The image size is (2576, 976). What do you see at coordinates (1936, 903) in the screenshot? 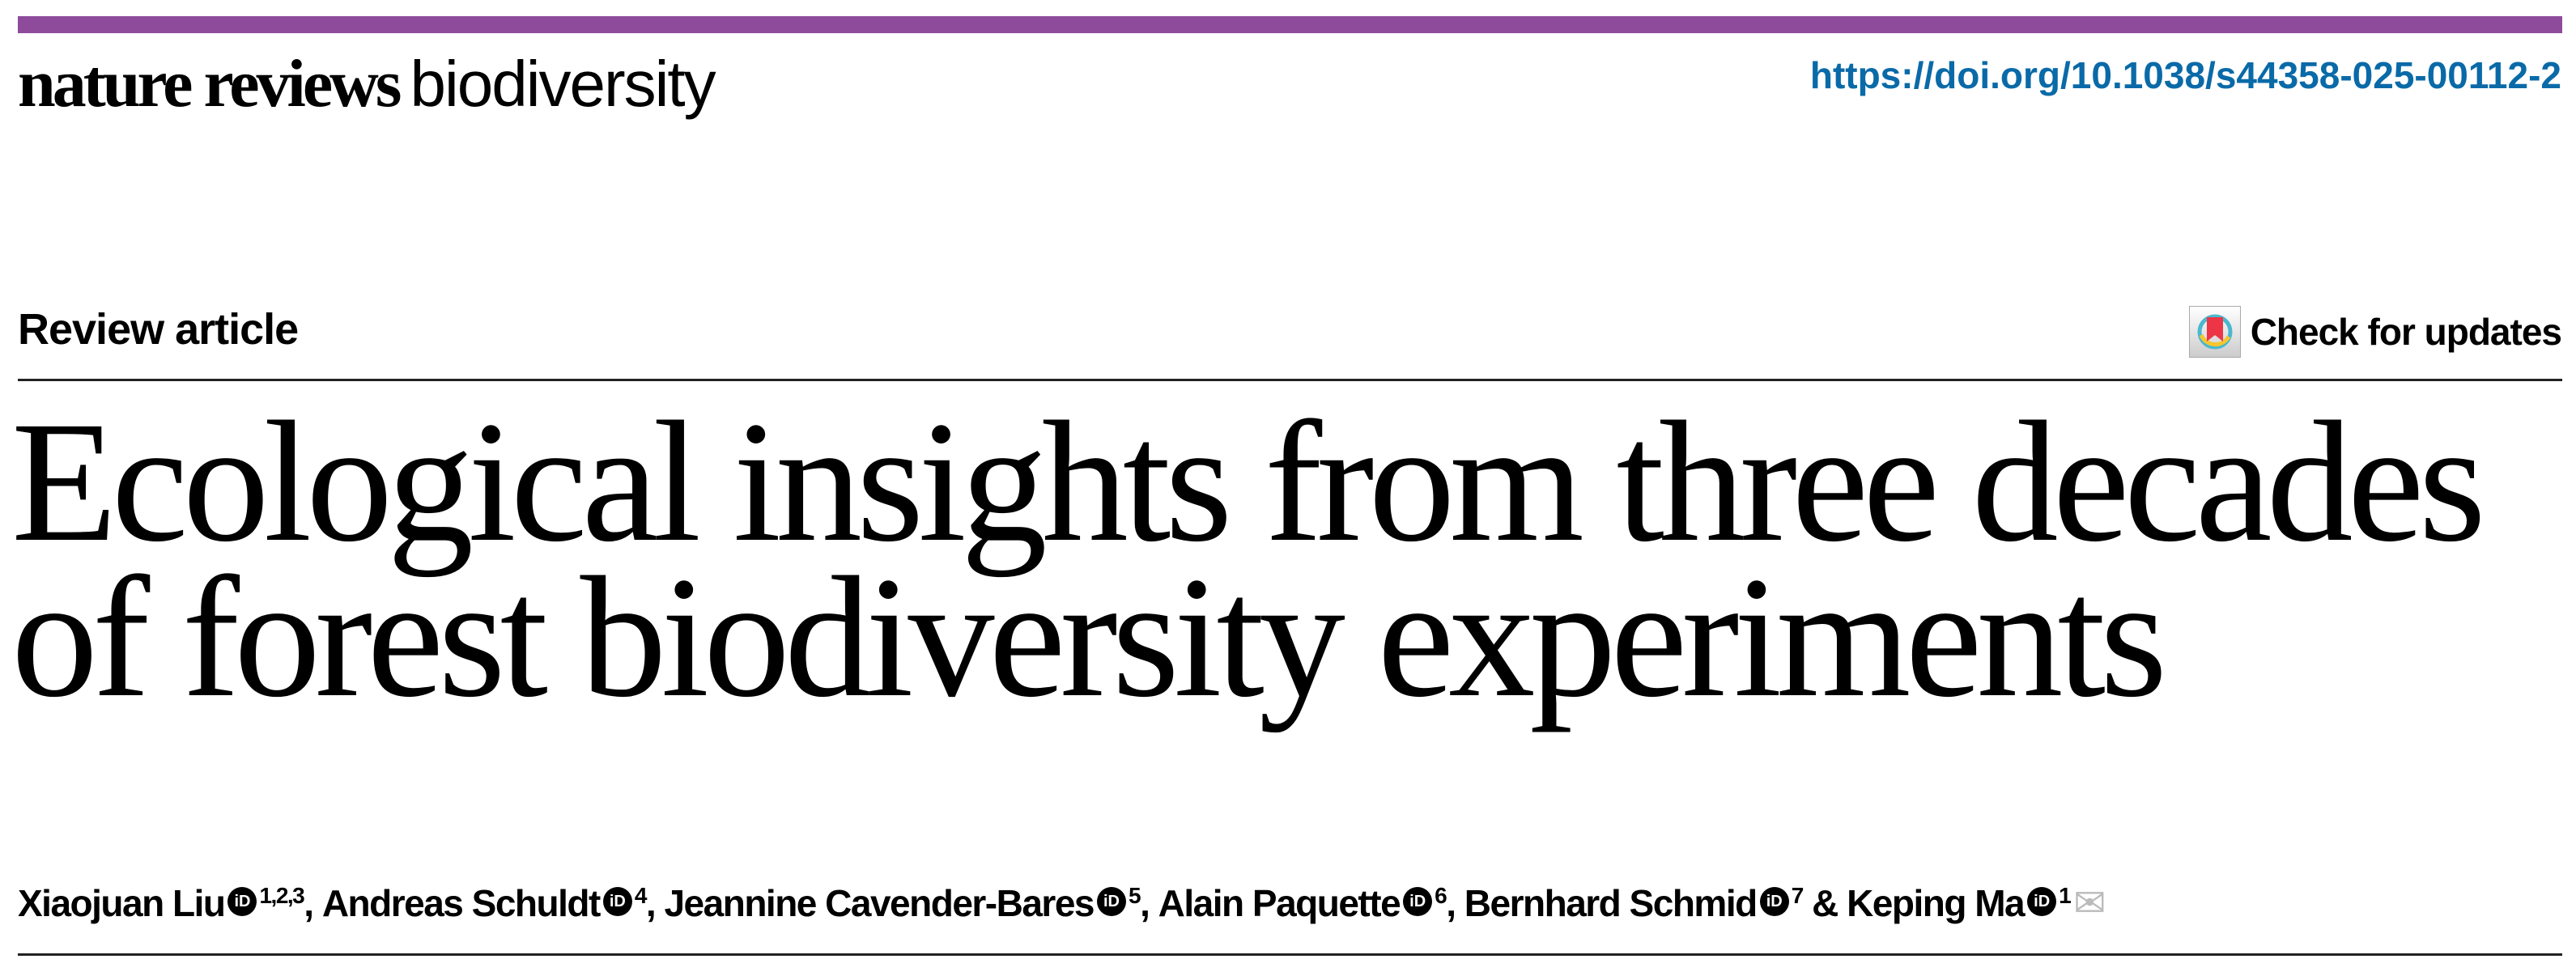
I see `author-name: Keping Ma` at bounding box center [1936, 903].